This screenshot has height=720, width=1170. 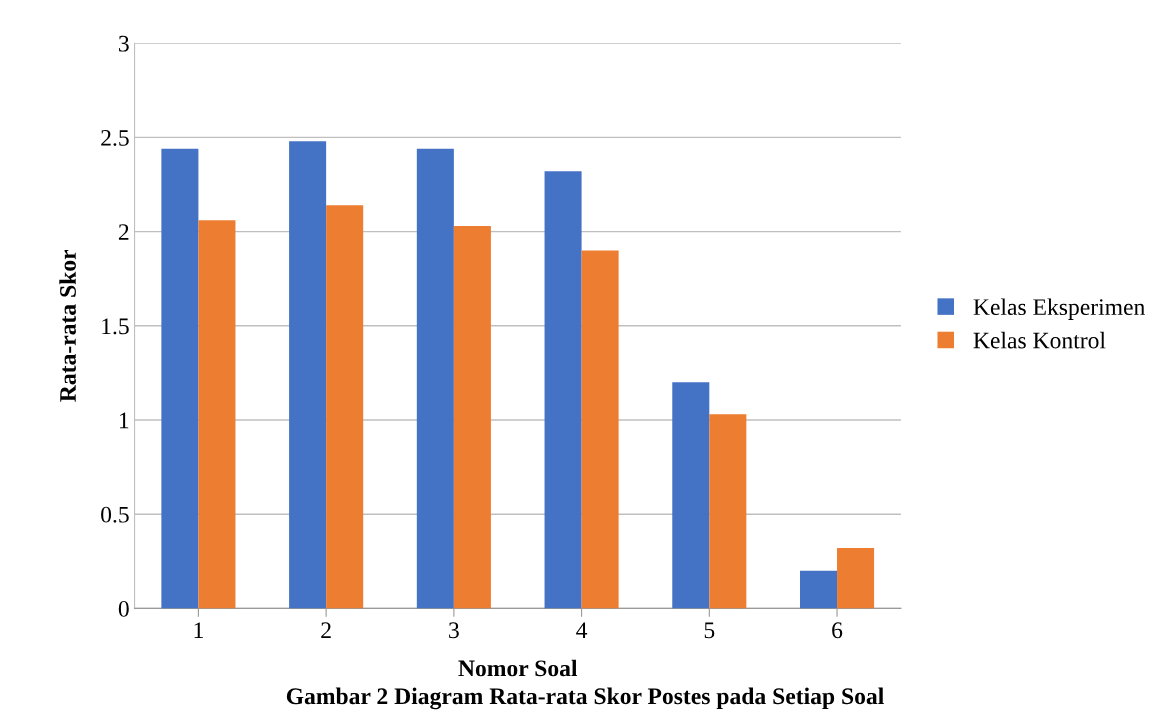 I want to click on y-tick-label: 2, so click(x=123, y=232).